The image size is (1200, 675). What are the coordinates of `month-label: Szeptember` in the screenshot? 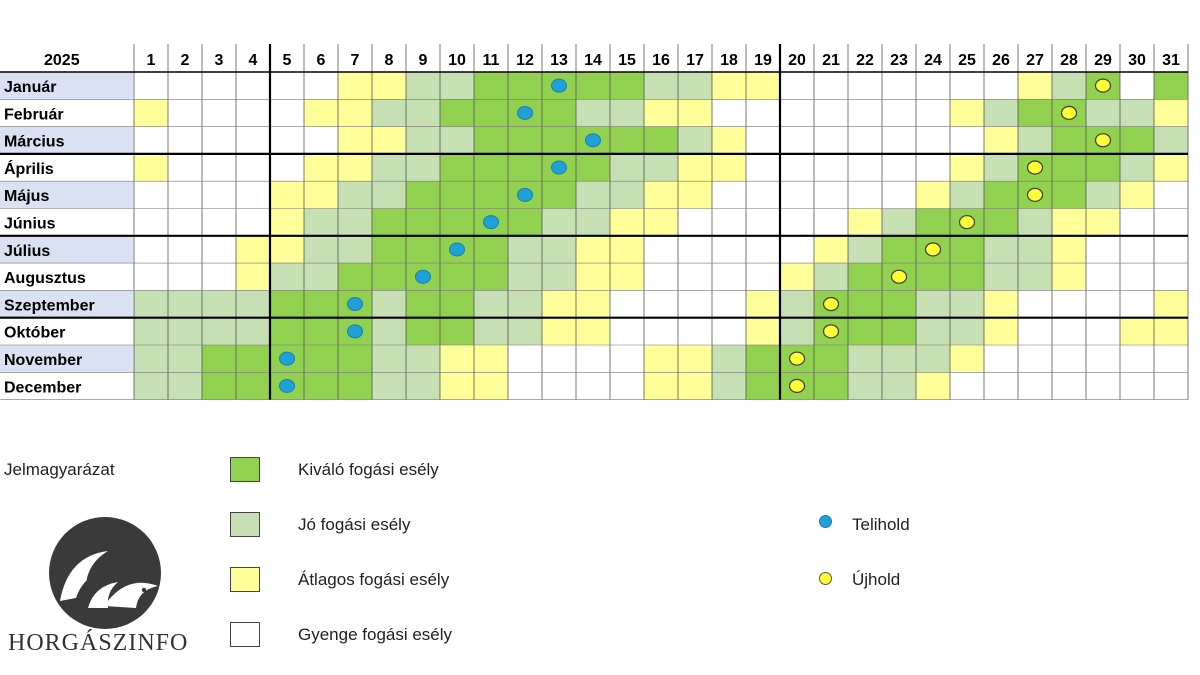 It's located at (49, 305).